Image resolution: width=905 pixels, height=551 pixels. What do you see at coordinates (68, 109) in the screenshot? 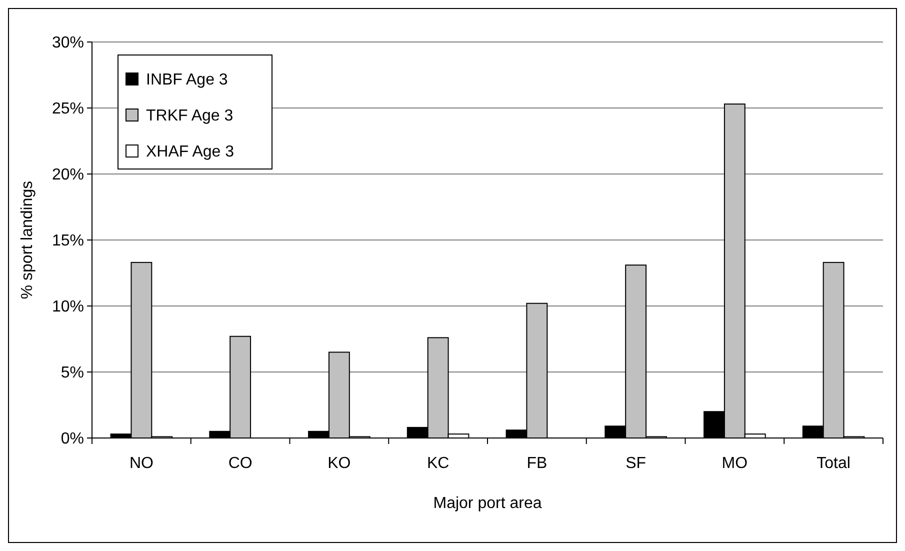
I see `y-tick-label: 25%` at bounding box center [68, 109].